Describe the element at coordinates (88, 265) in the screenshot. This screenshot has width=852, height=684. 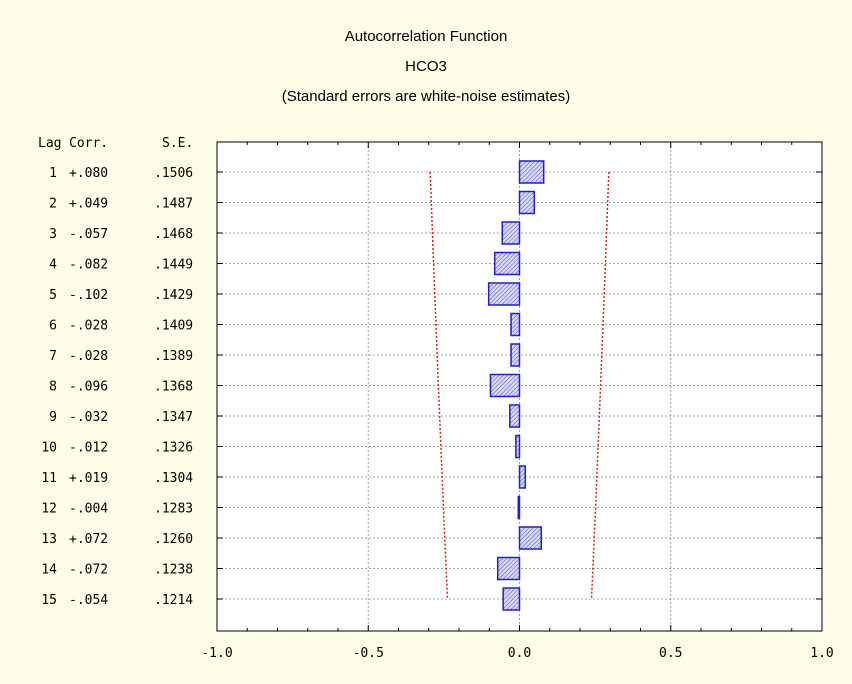
I see `corr-label: -.082` at that location.